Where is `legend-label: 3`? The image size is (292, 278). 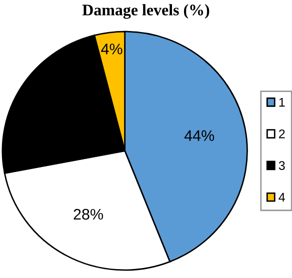
legend-label: 3 is located at coordinates (281, 165).